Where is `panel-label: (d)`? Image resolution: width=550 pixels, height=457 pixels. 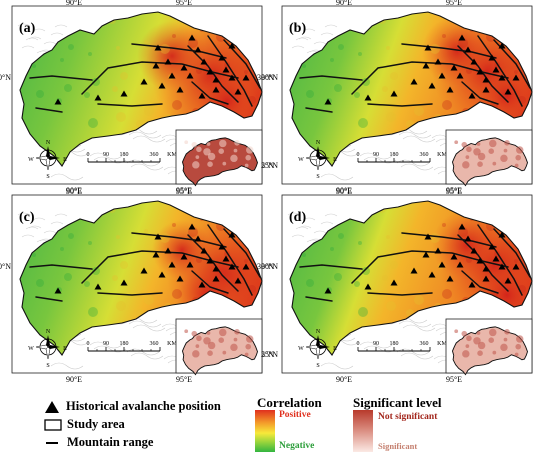 panel-label: (d) is located at coordinates (297, 217).